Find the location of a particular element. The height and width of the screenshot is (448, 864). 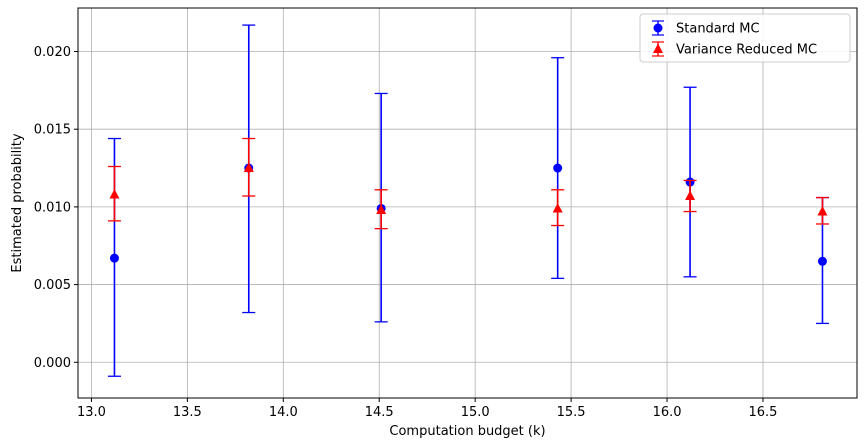

y-tick-label: 0.005 is located at coordinates (52, 285).